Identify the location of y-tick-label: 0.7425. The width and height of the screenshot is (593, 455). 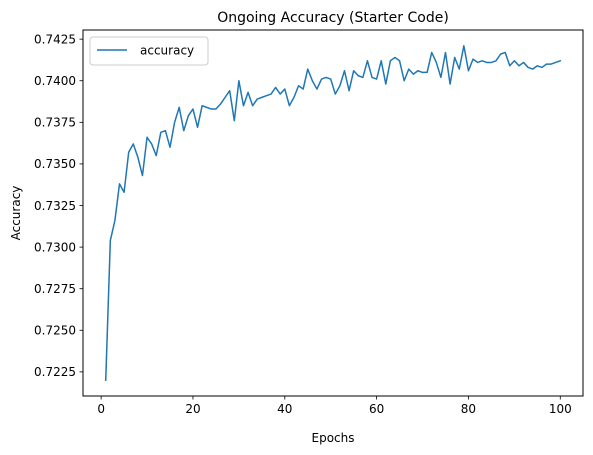
(55, 39).